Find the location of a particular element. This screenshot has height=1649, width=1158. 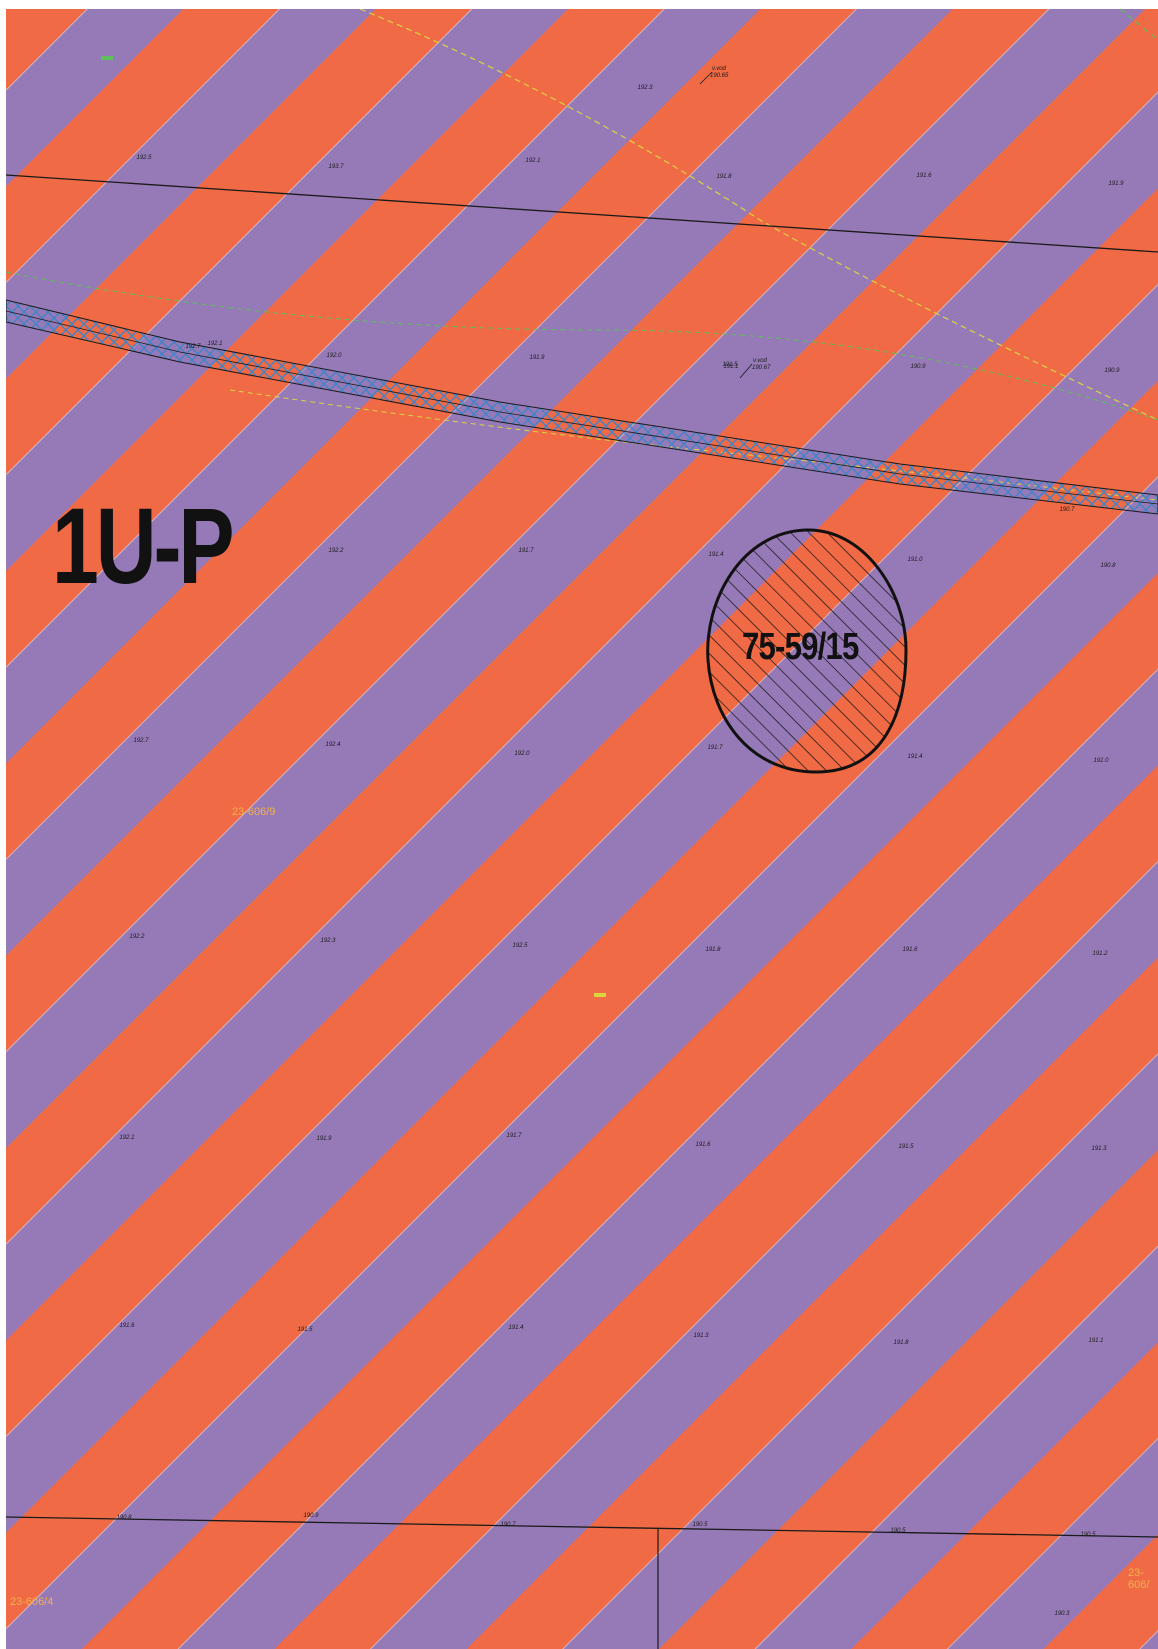

point-label-value: 190.65 is located at coordinates (719, 76).